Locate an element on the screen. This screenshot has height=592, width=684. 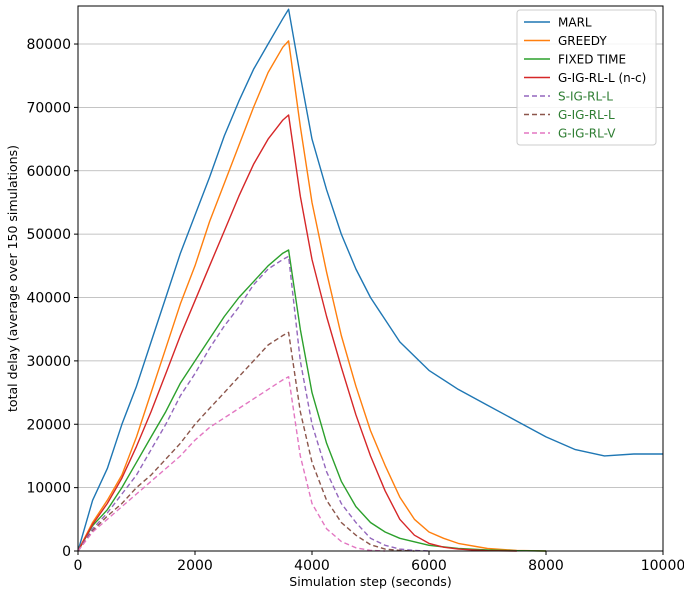
legend-label: MARL is located at coordinates (575, 23).